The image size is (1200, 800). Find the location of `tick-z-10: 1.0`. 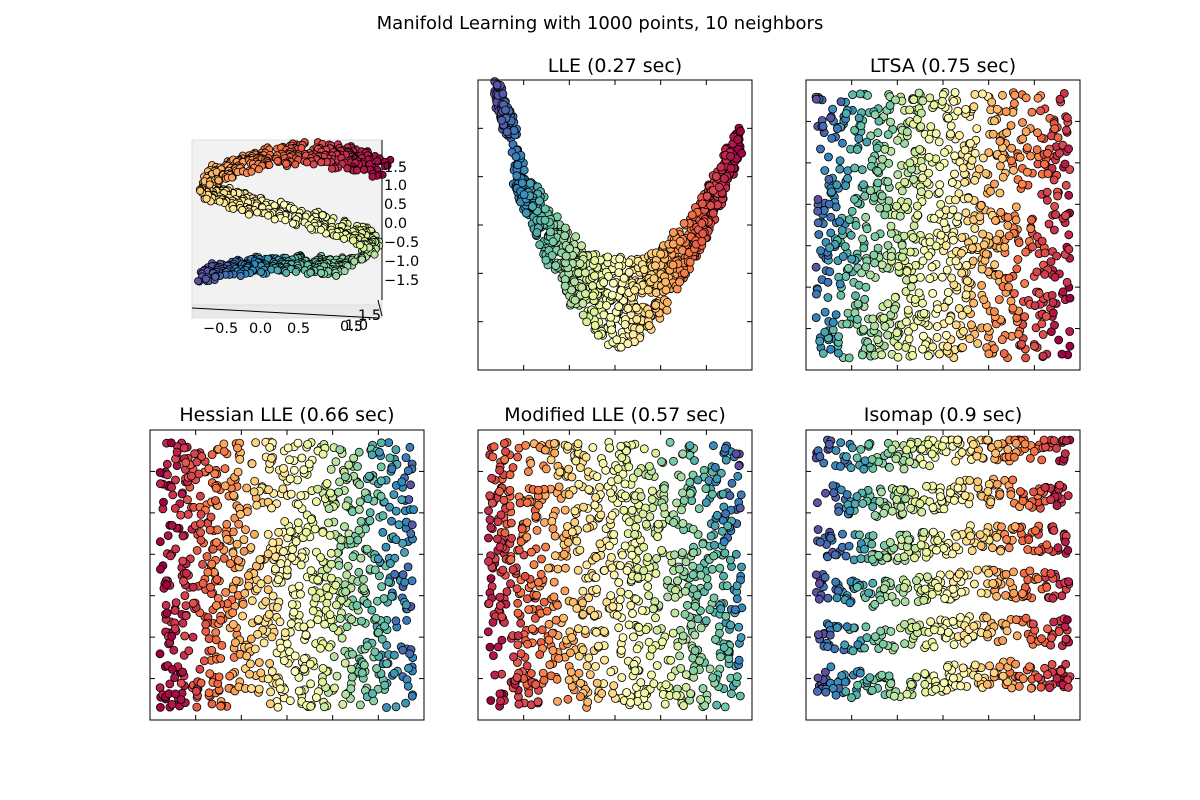

tick-z-10: 1.0 is located at coordinates (395, 186).